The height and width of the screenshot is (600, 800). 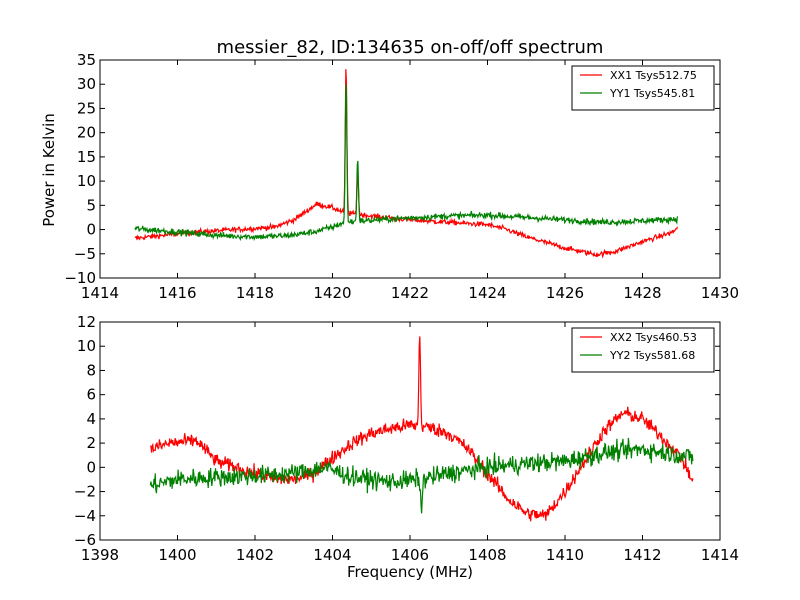 I want to click on y-tick-label: 35, so click(x=86, y=60).